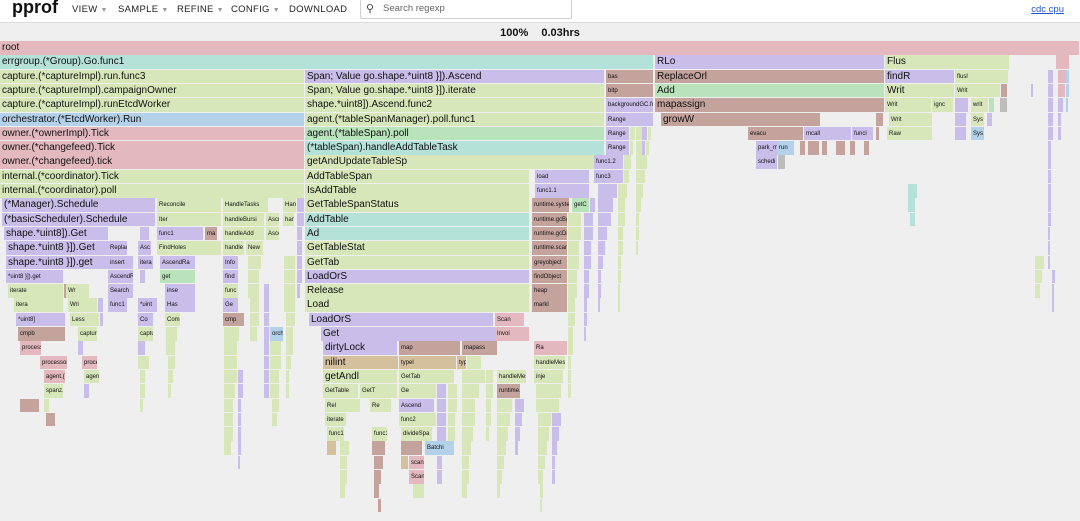  What do you see at coordinates (79, 219) in the screenshot?
I see `flame-frame: (*basicScheduler).Schedule` at bounding box center [79, 219].